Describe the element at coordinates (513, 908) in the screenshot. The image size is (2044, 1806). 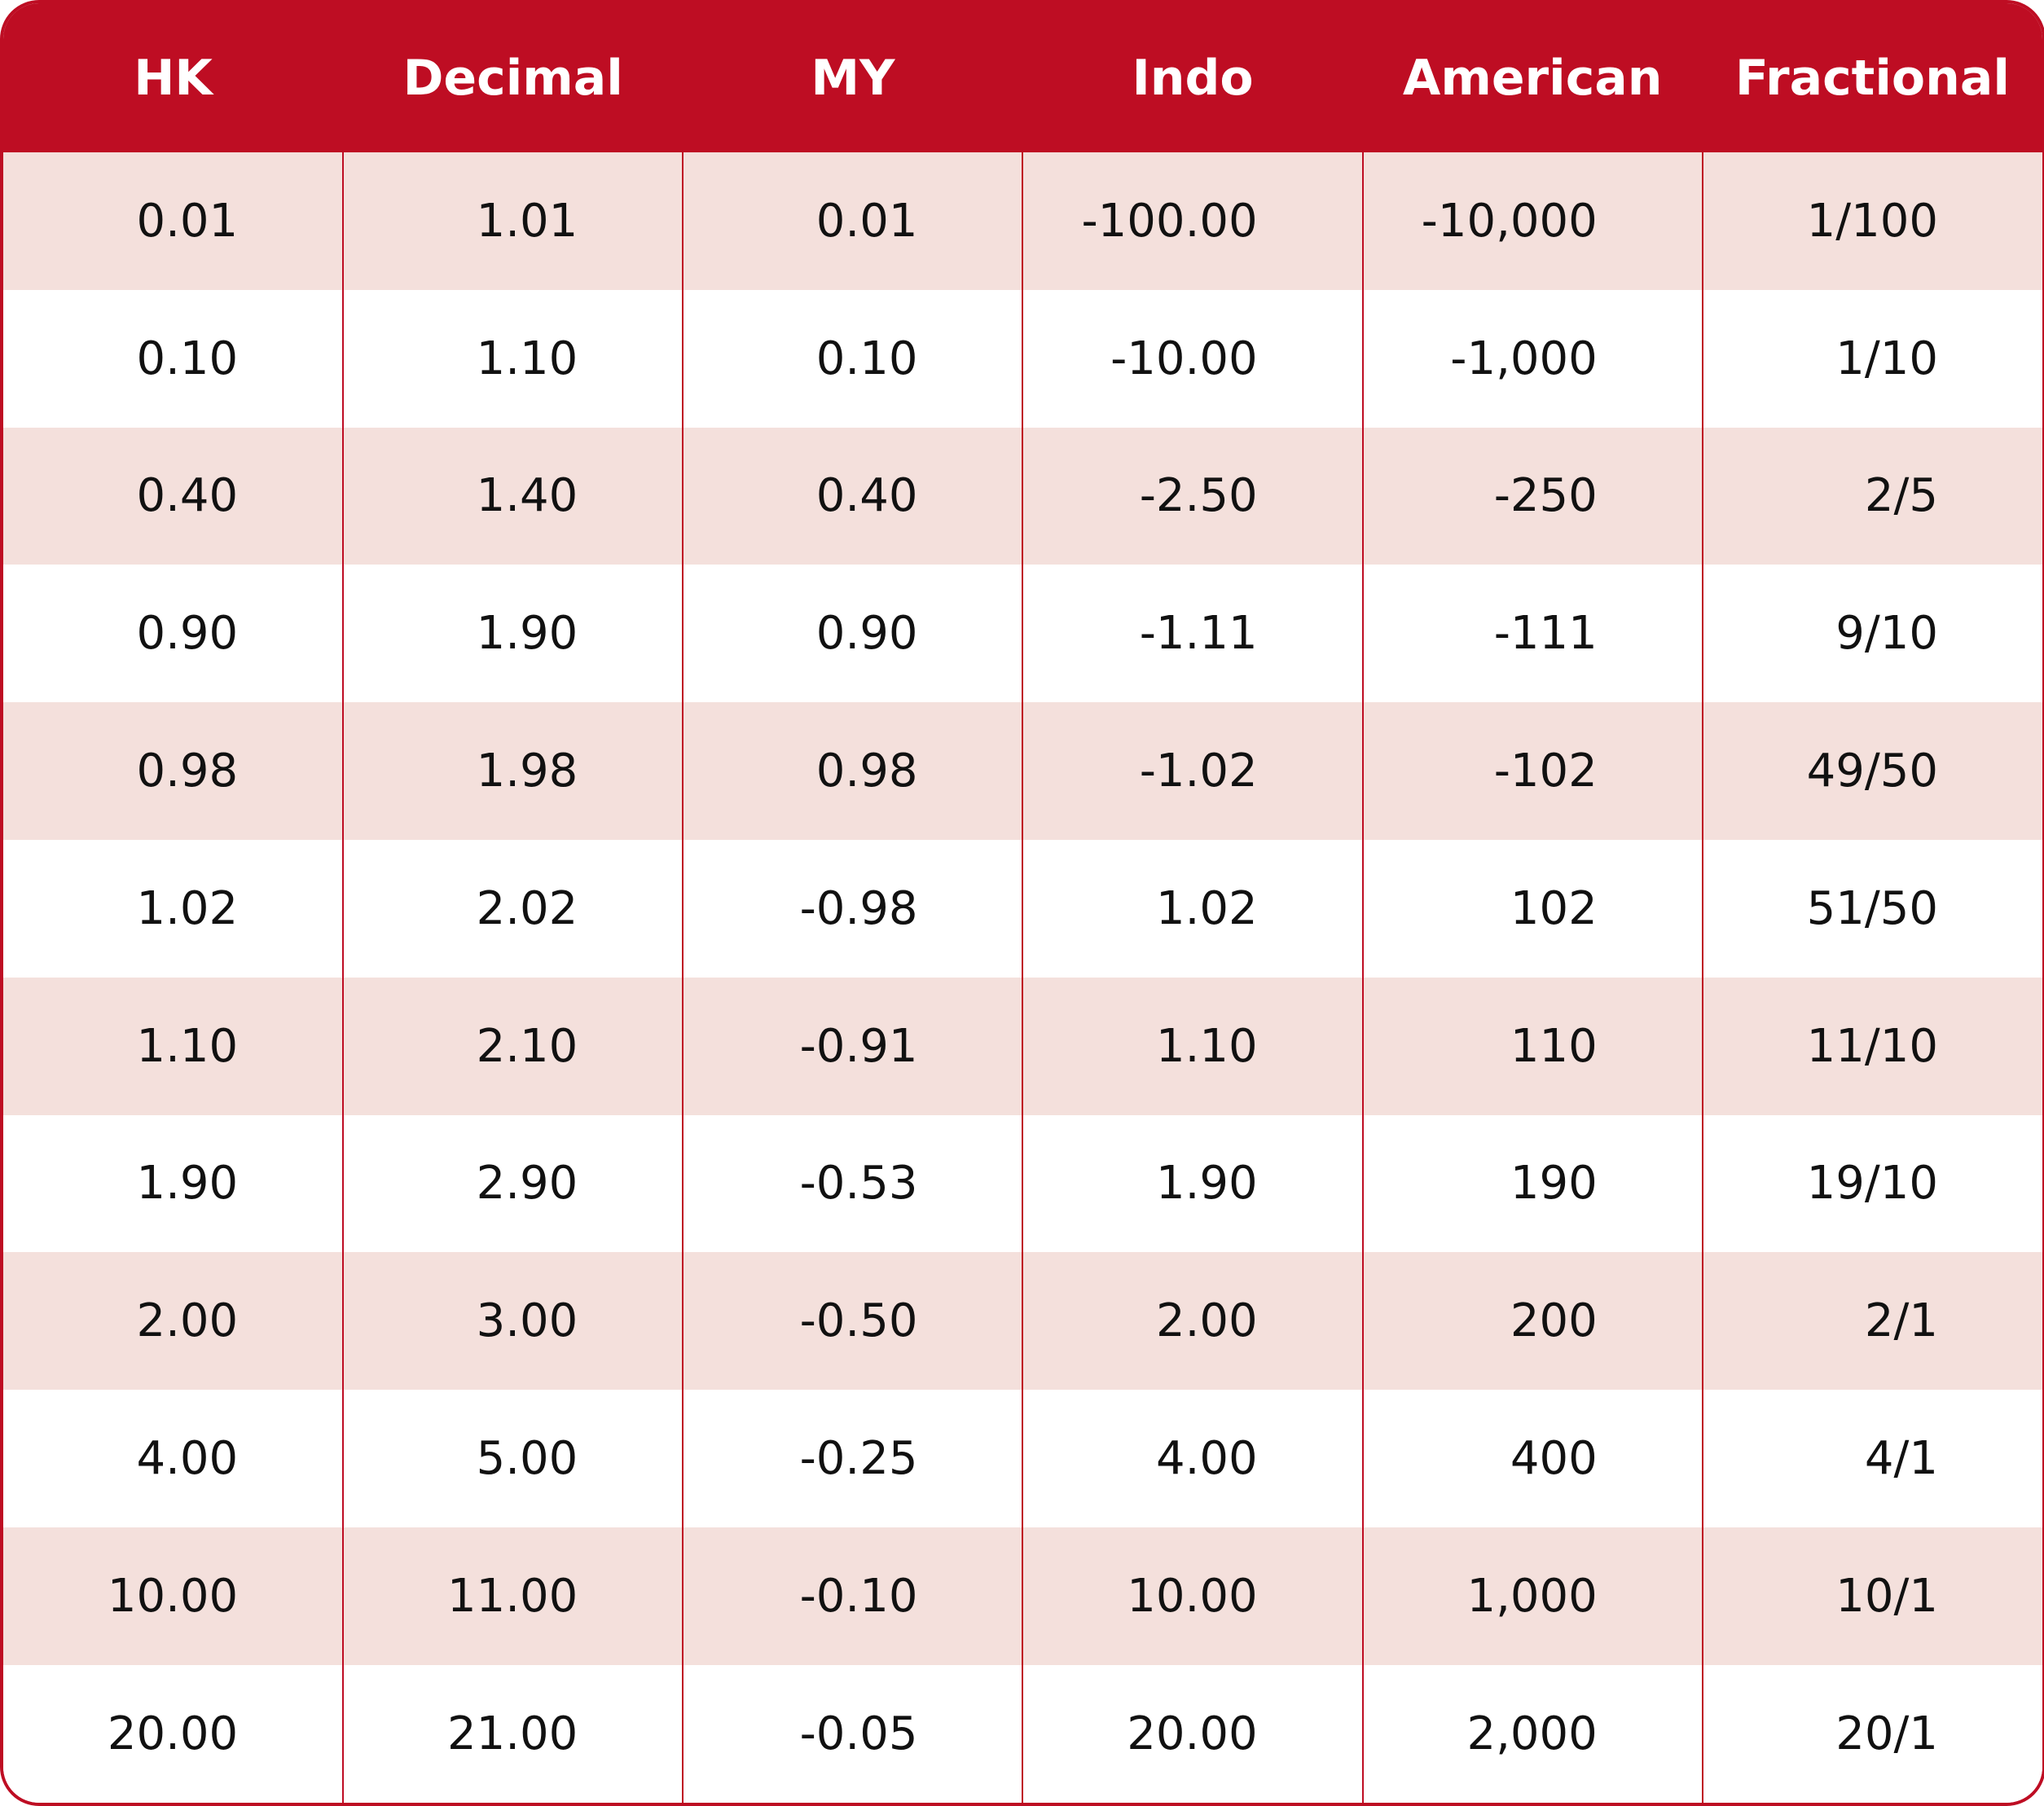
I see `table-cell: 2.02` at that location.